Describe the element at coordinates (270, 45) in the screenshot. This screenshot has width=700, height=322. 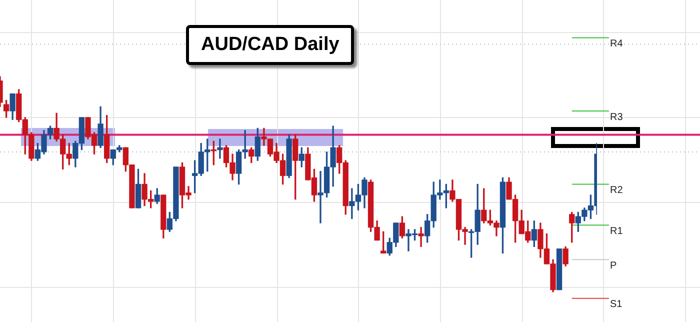
I see `chart-title: AUD/CAD Daily` at that location.